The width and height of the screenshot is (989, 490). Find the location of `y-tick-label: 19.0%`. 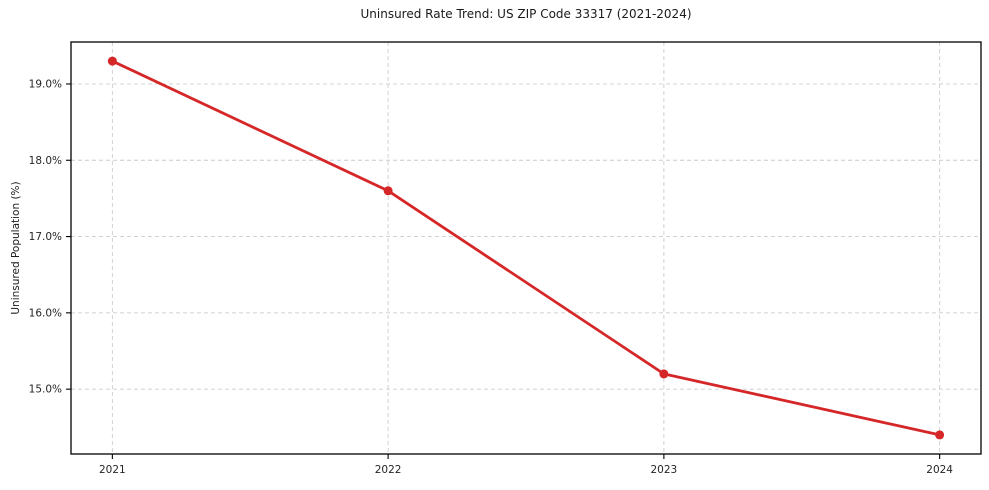

y-tick-label: 19.0% is located at coordinates (45, 84).